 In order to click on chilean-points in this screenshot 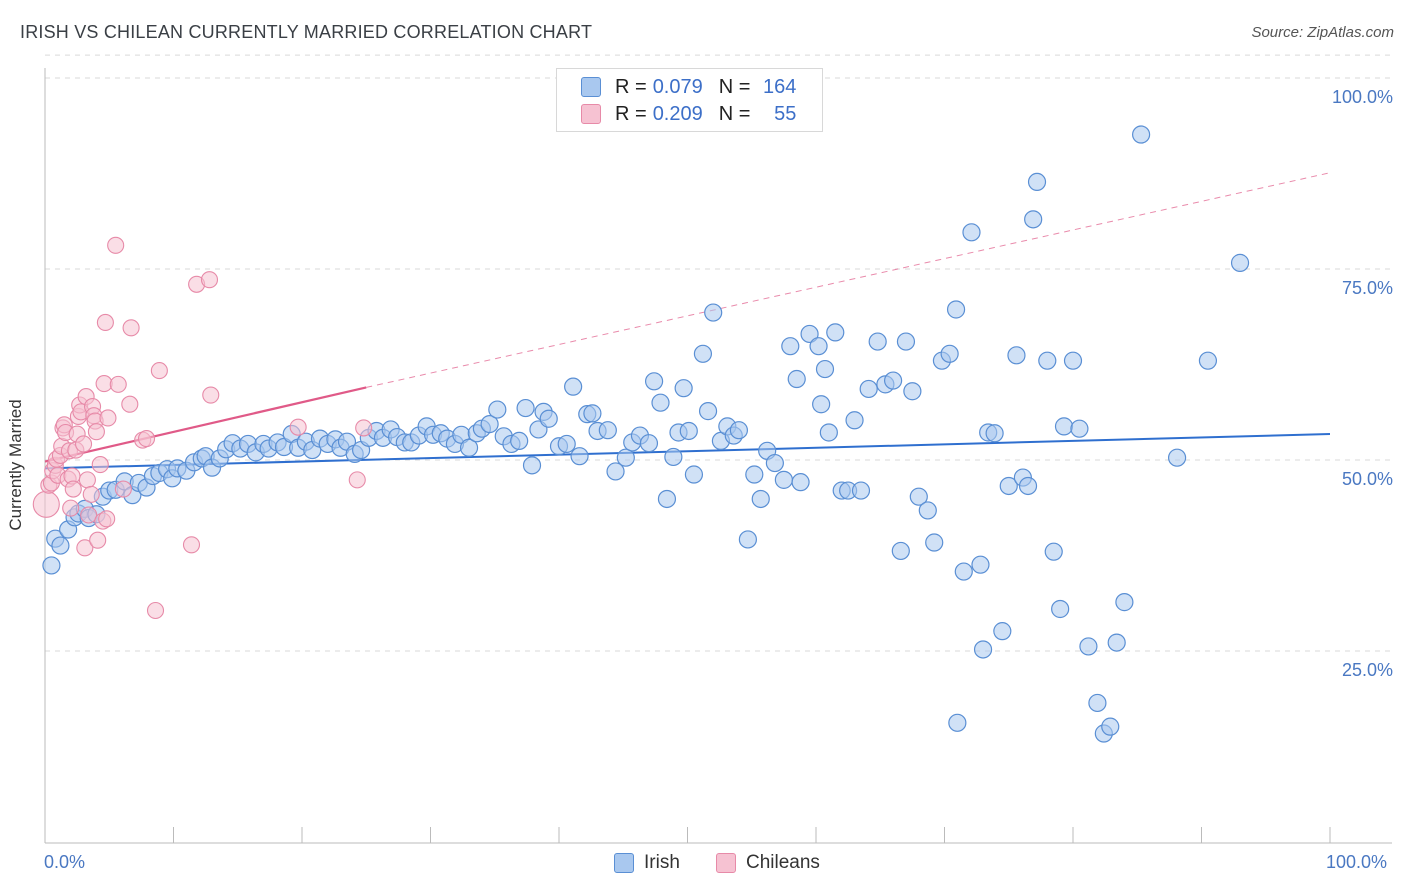, I will do `click(202, 428)`.